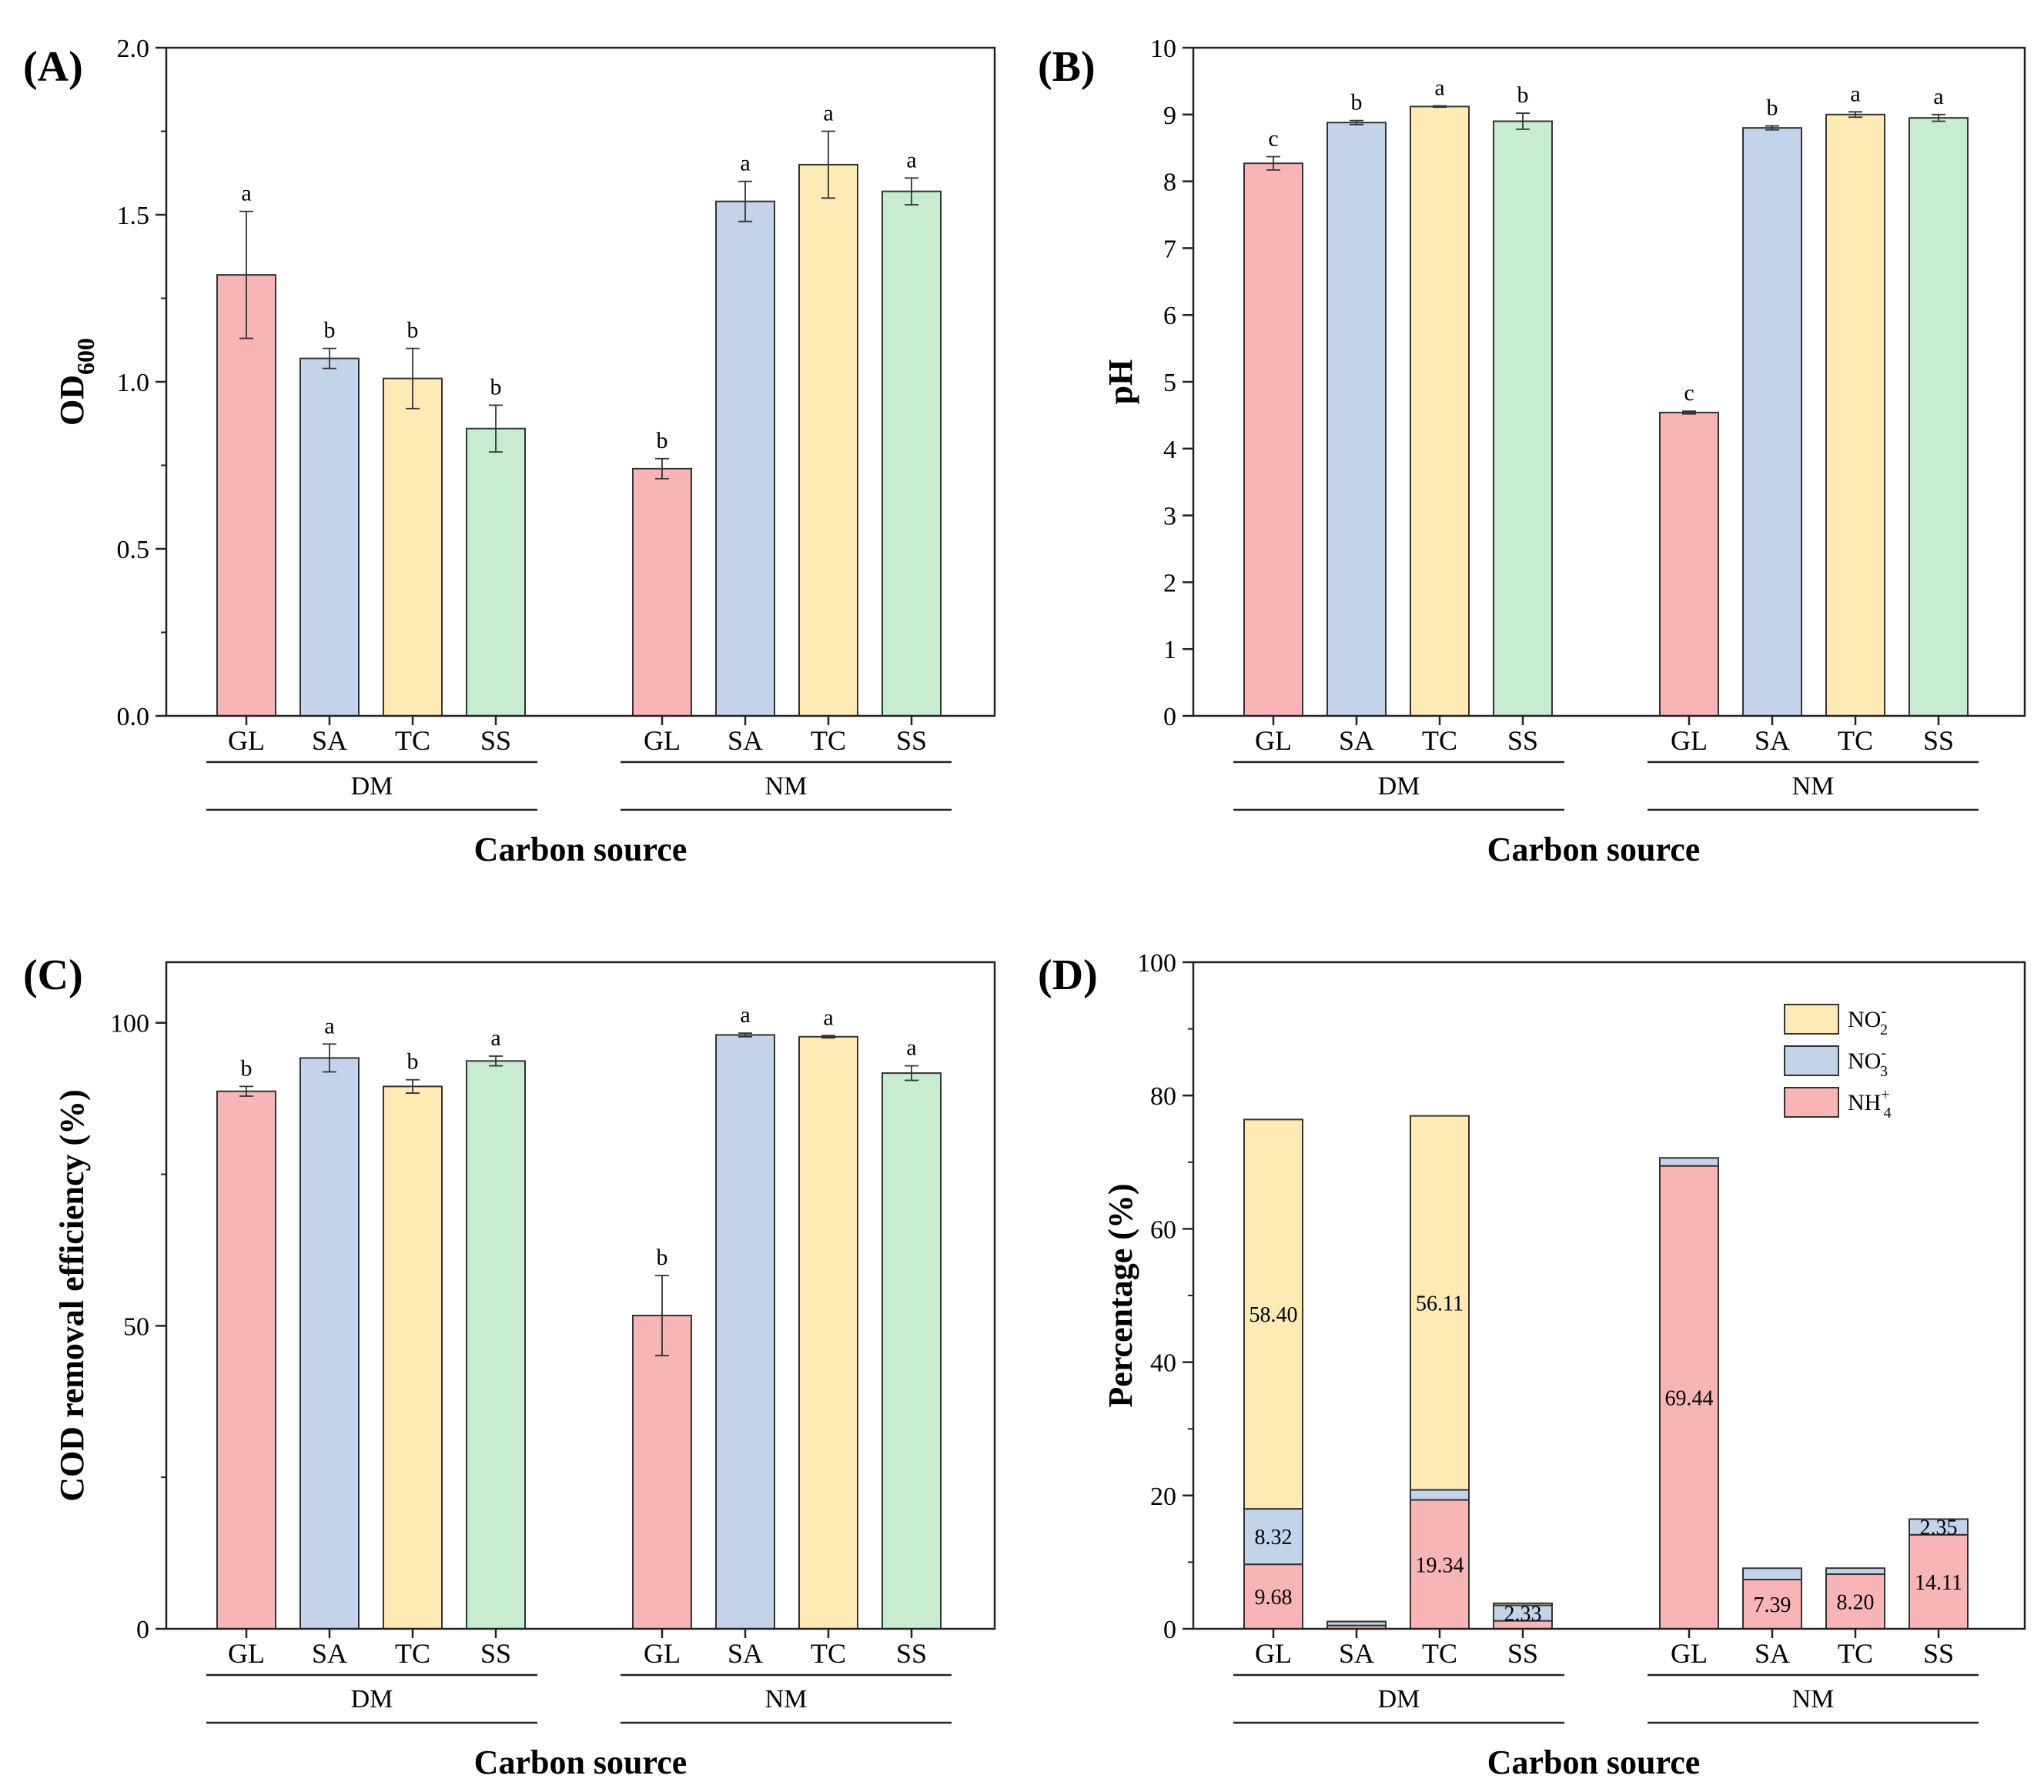 The height and width of the screenshot is (1792, 2044). I want to click on segment-value-label: 8.32, so click(1274, 1538).